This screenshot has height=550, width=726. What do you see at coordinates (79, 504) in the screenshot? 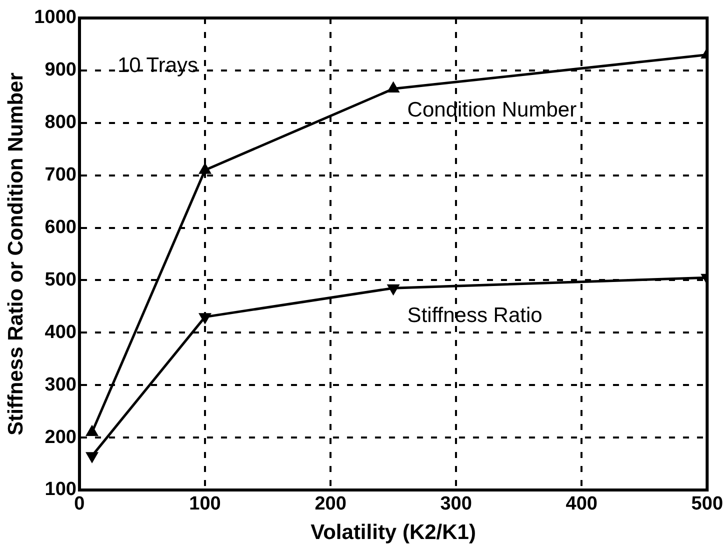
I see `x-tick-label: 0` at bounding box center [79, 504].